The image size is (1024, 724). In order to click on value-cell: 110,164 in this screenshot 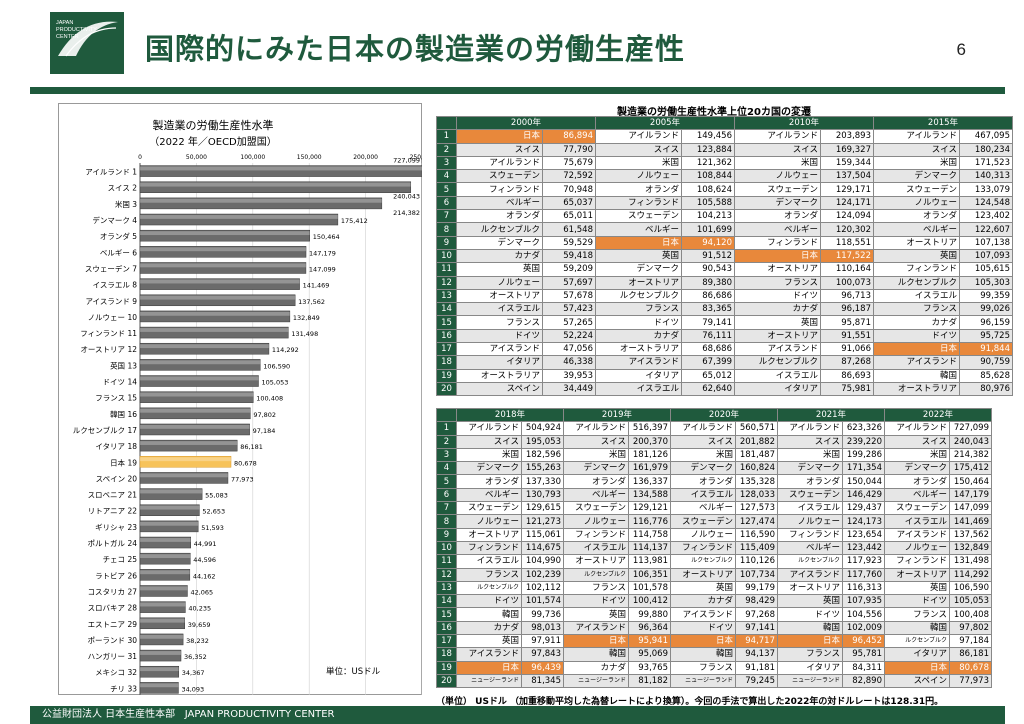, I will do `click(847, 269)`.